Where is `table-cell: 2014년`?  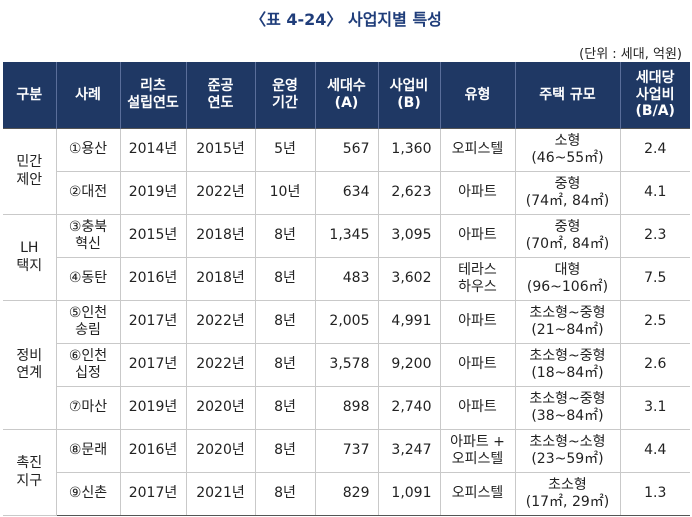 table-cell: 2014년 is located at coordinates (153, 150).